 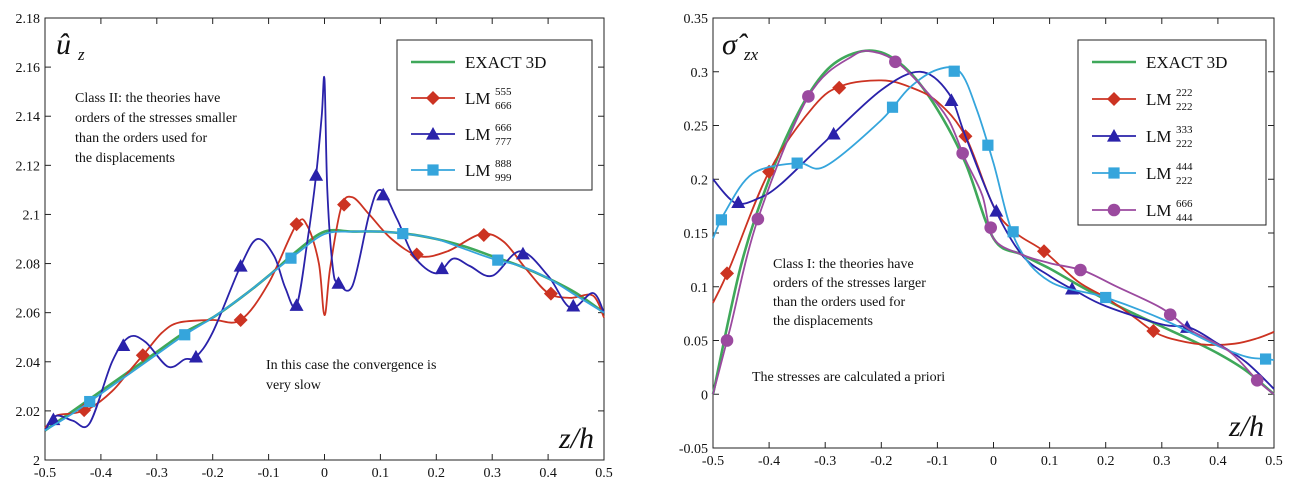 What do you see at coordinates (843, 264) in the screenshot?
I see `right-annotation-line: Class I: the theories have` at bounding box center [843, 264].